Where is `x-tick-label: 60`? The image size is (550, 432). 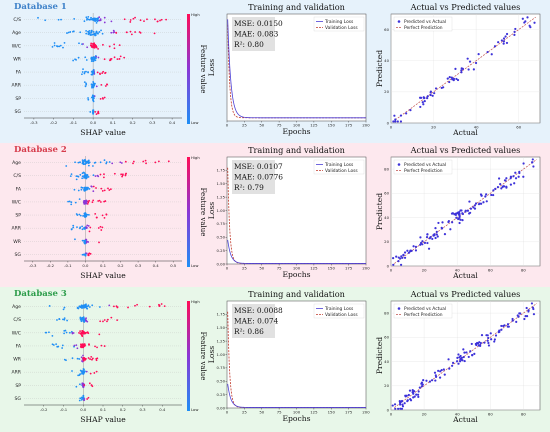 x-tick-label: 60 is located at coordinates (490, 414).